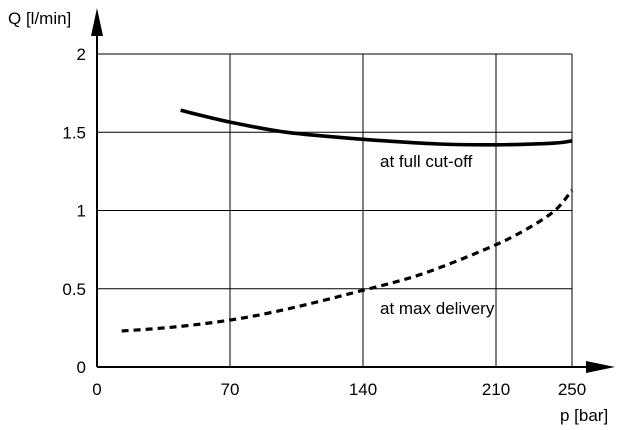 The width and height of the screenshot is (630, 430). Describe the element at coordinates (230, 389) in the screenshot. I see `x-tick-label: 70` at that location.